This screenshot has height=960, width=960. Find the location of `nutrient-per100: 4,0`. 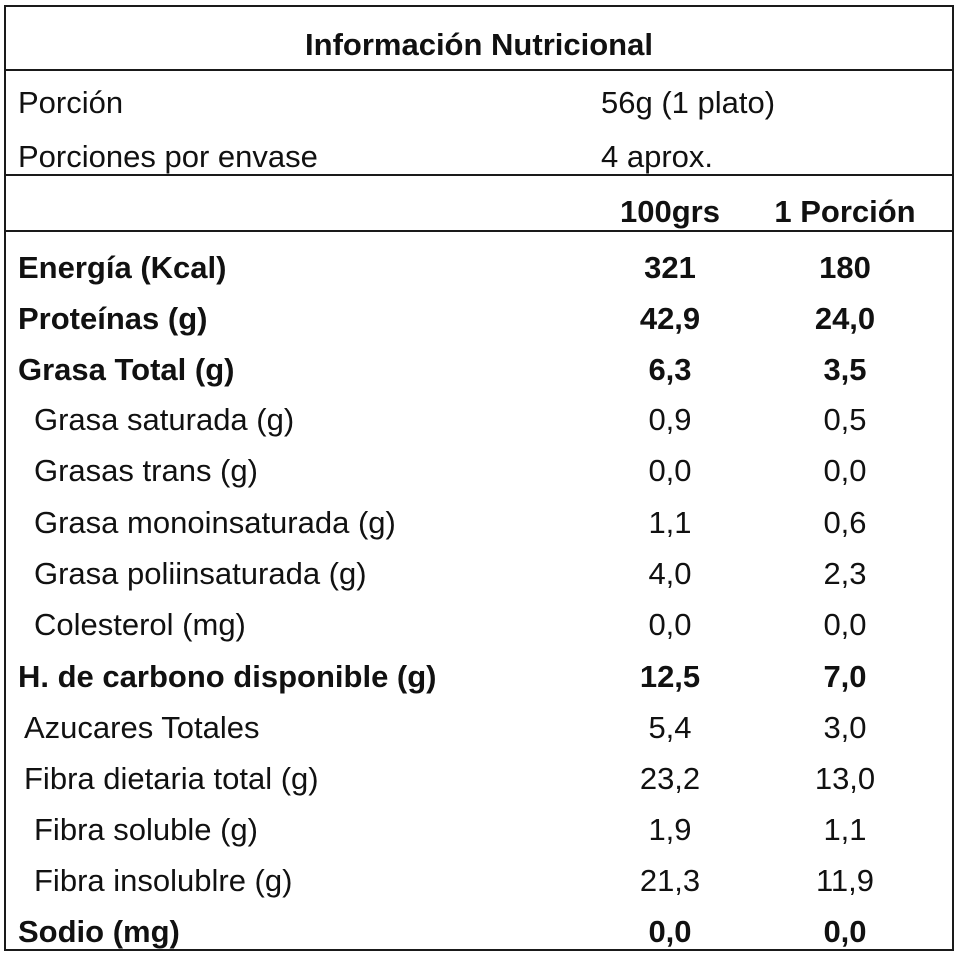

nutrient-per100: 4,0 is located at coordinates (670, 573).